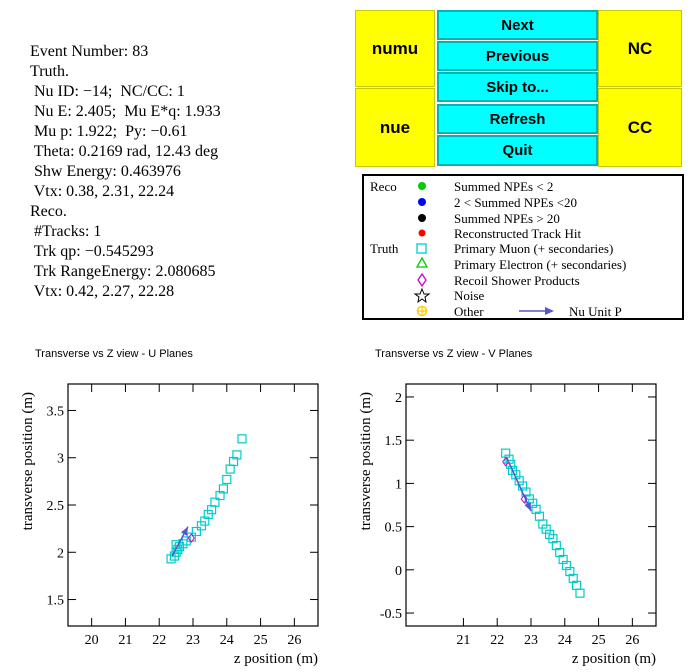 This screenshot has height=672, width=696. I want to click on cc-button: CC, so click(640, 127).